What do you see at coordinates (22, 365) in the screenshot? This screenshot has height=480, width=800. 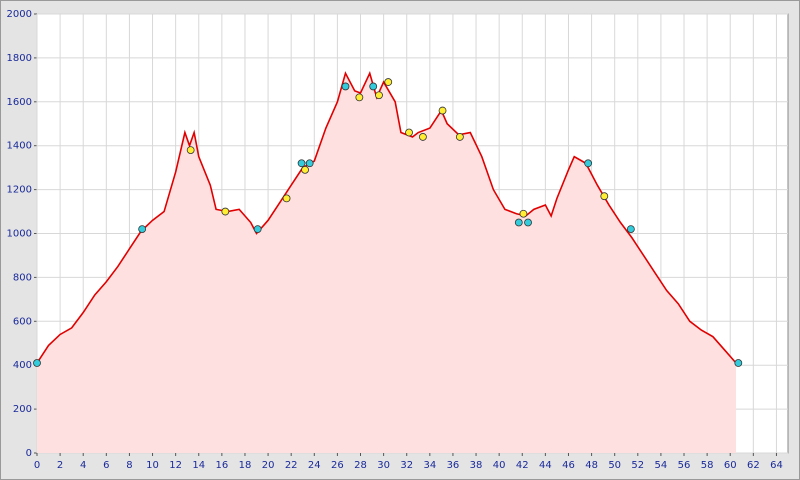 I see `y-tick-label: 400` at bounding box center [22, 365].